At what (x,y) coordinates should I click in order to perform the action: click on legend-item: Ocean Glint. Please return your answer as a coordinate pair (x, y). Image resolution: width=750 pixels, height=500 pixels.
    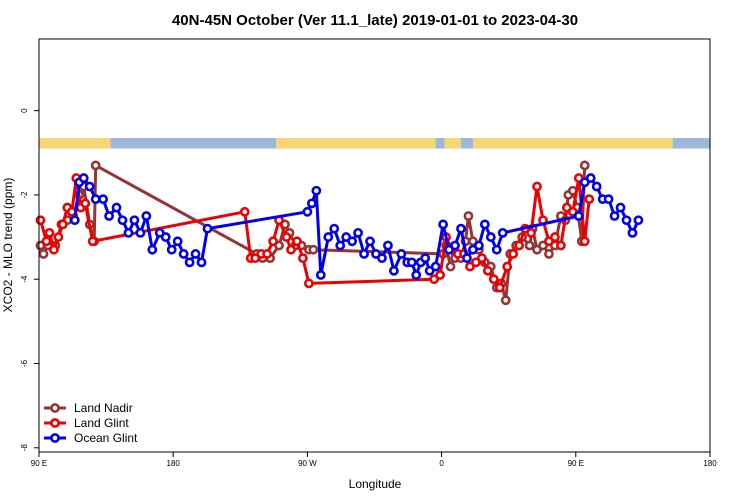
    Looking at the image, I should click on (91, 438).